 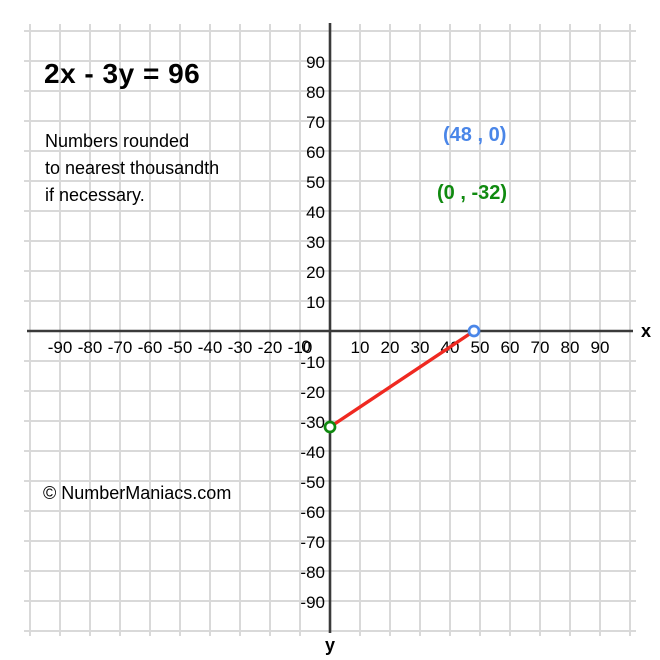 I want to click on rounding-note-line-1: Numbers rounded, so click(x=117, y=141).